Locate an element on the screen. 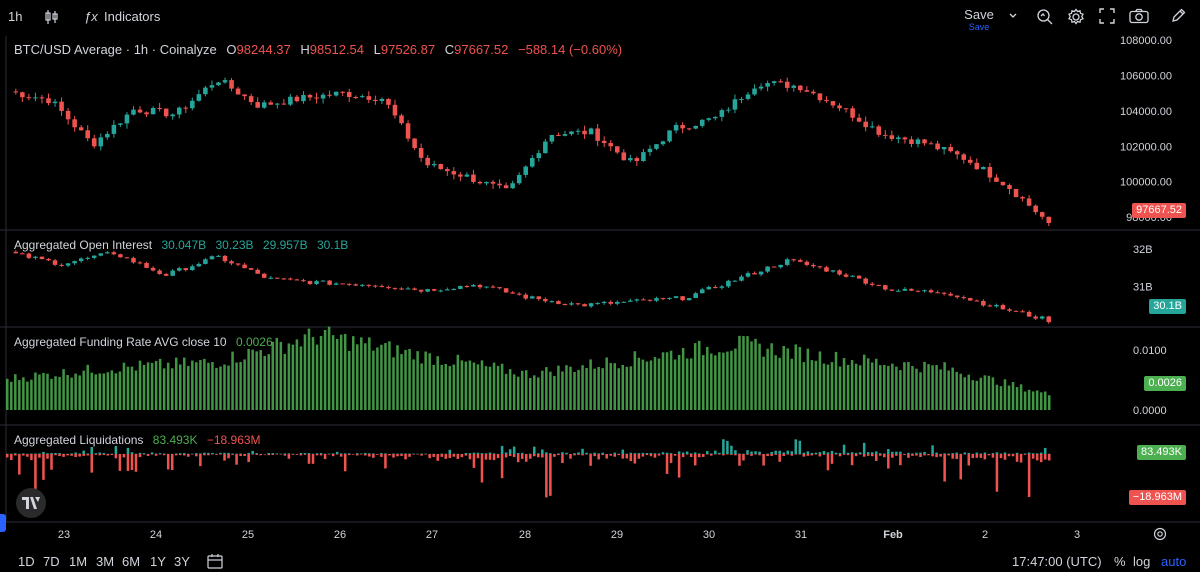 This screenshot has width=1200, height=572. save-button: Save Save is located at coordinates (979, 19).